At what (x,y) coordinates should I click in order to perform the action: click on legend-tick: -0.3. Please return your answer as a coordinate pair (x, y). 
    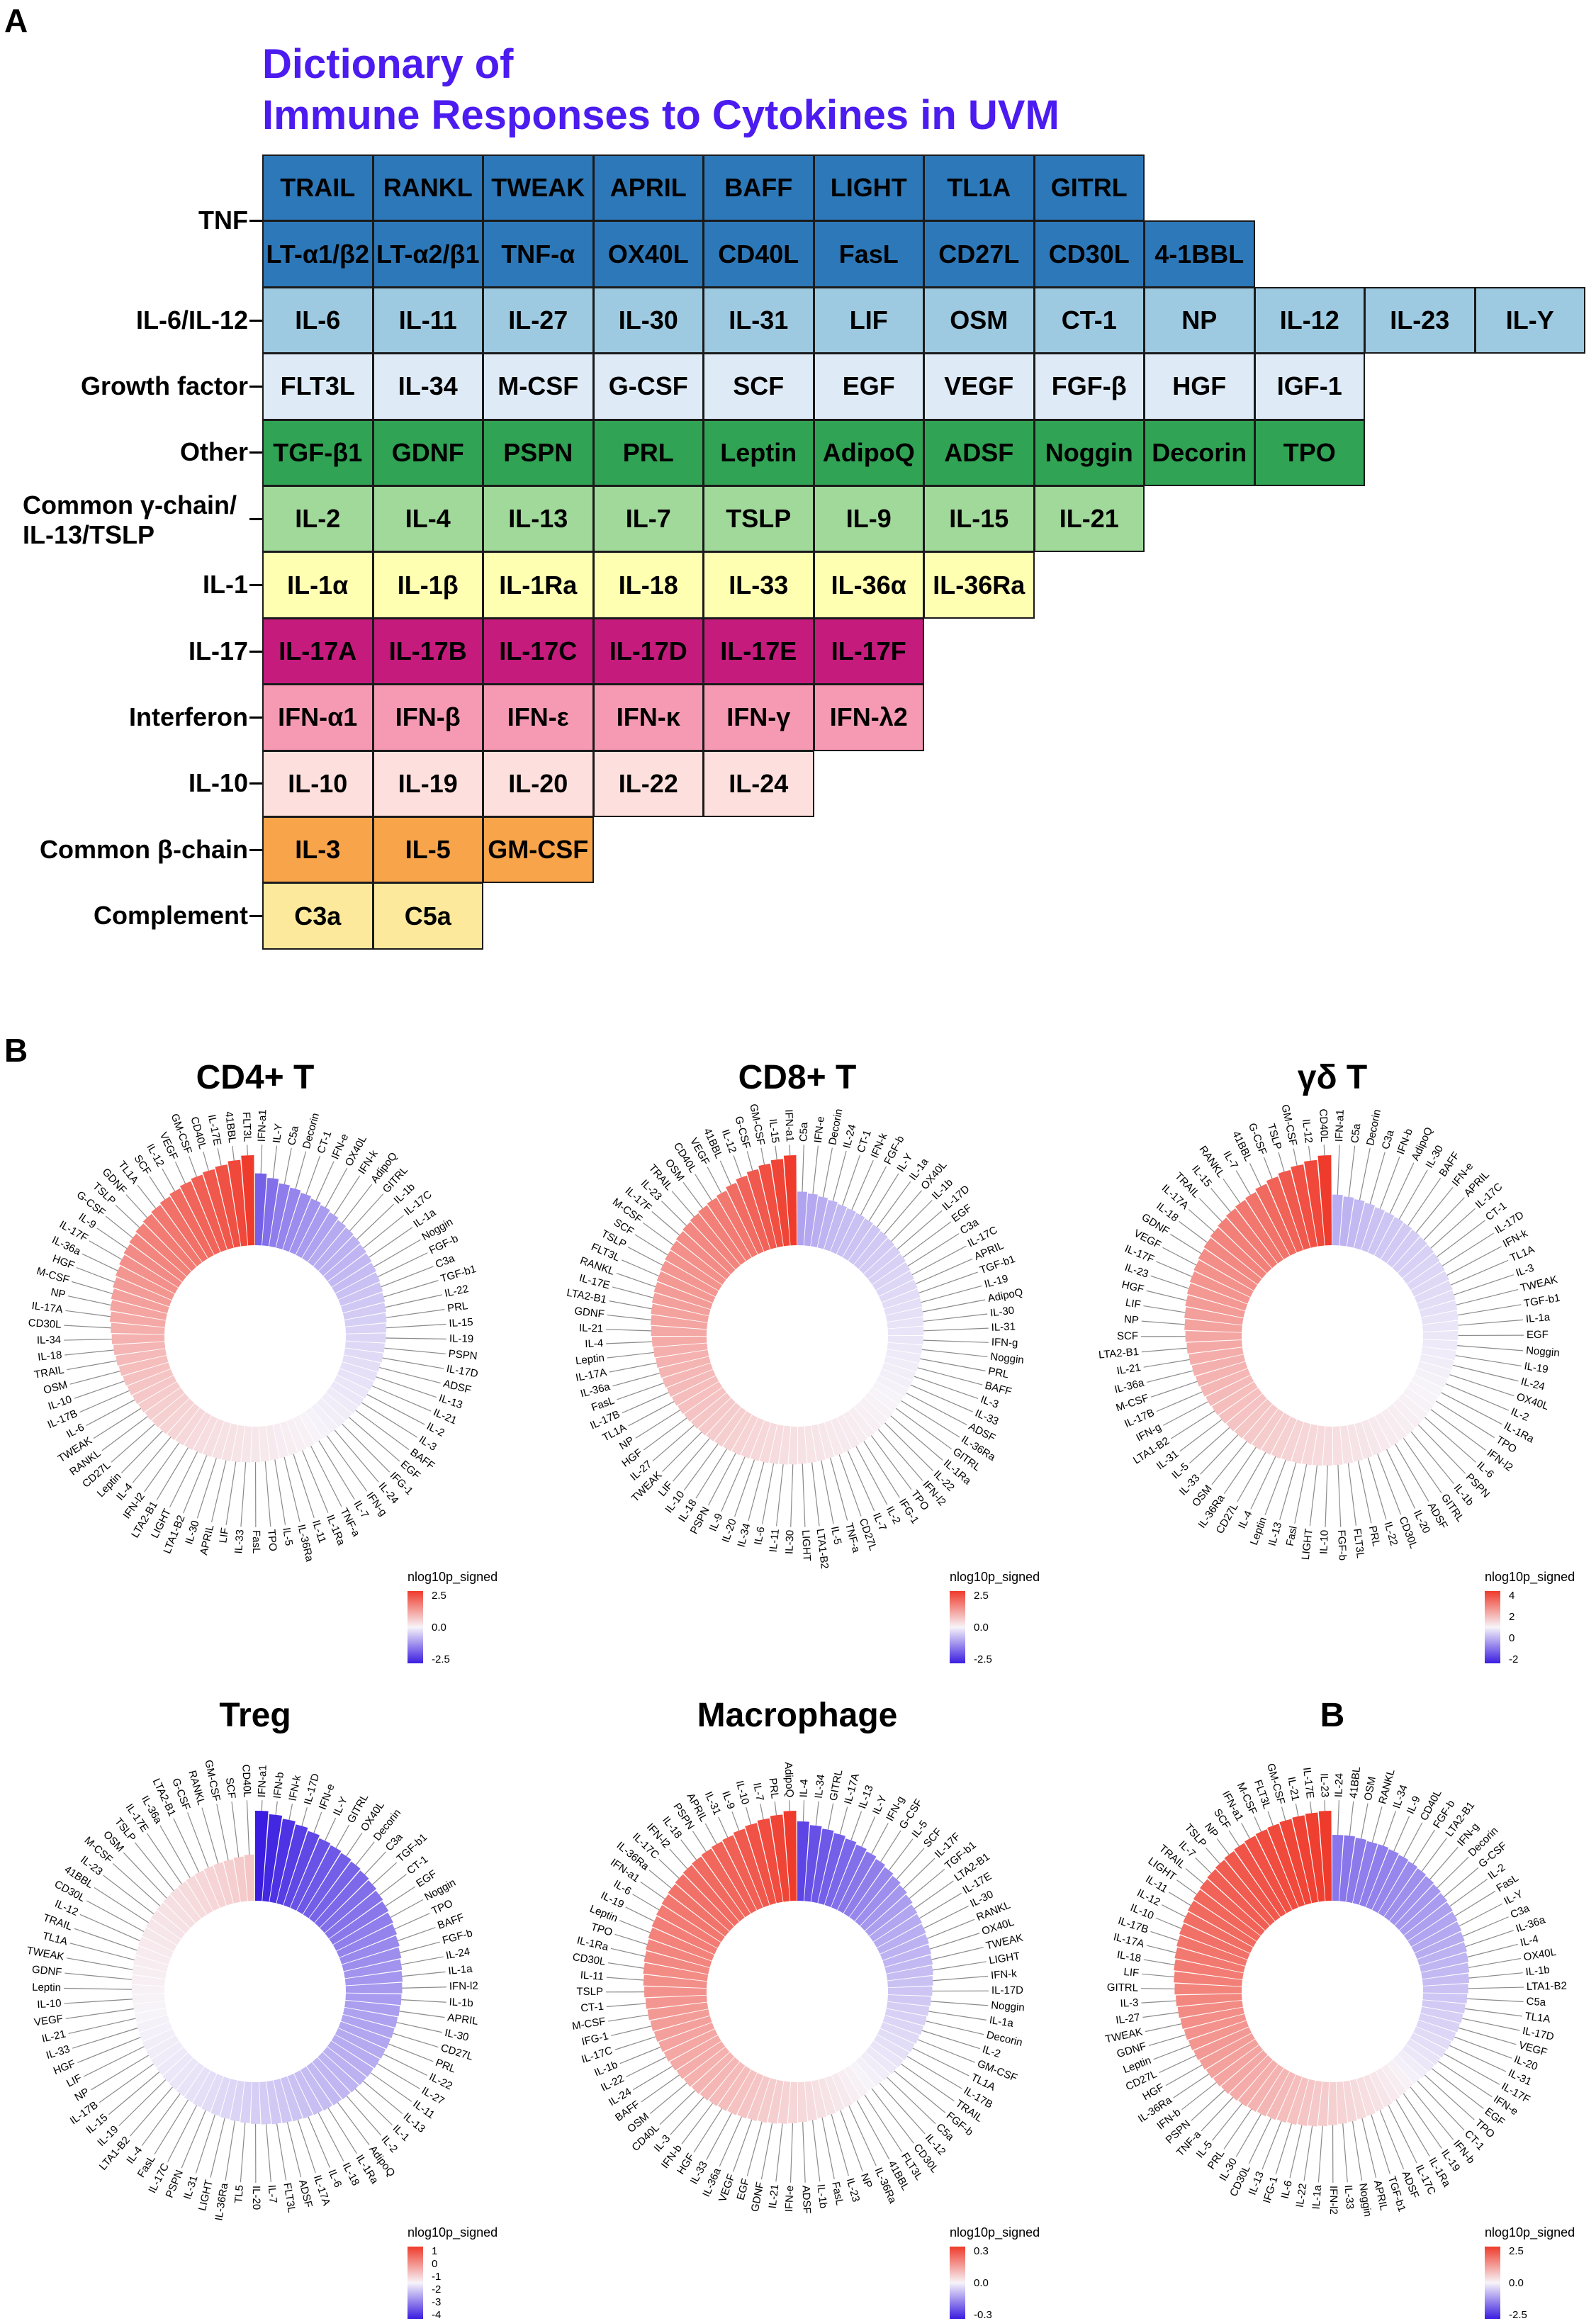
    Looking at the image, I should click on (983, 2315).